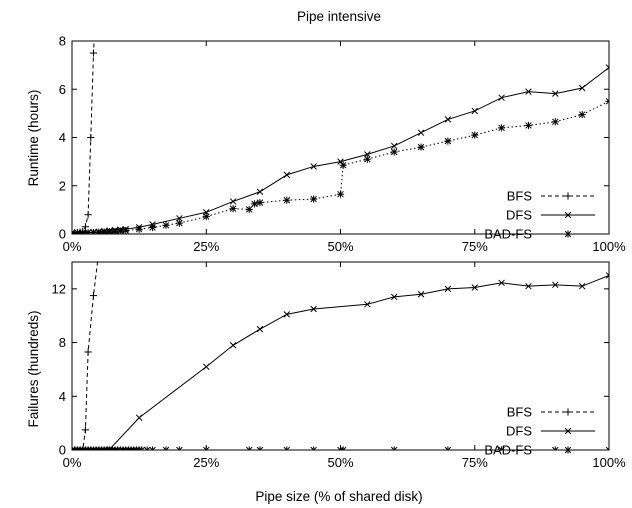 This screenshot has width=632, height=508. What do you see at coordinates (206, 246) in the screenshot?
I see `runtime-x-tick-label: 25%` at bounding box center [206, 246].